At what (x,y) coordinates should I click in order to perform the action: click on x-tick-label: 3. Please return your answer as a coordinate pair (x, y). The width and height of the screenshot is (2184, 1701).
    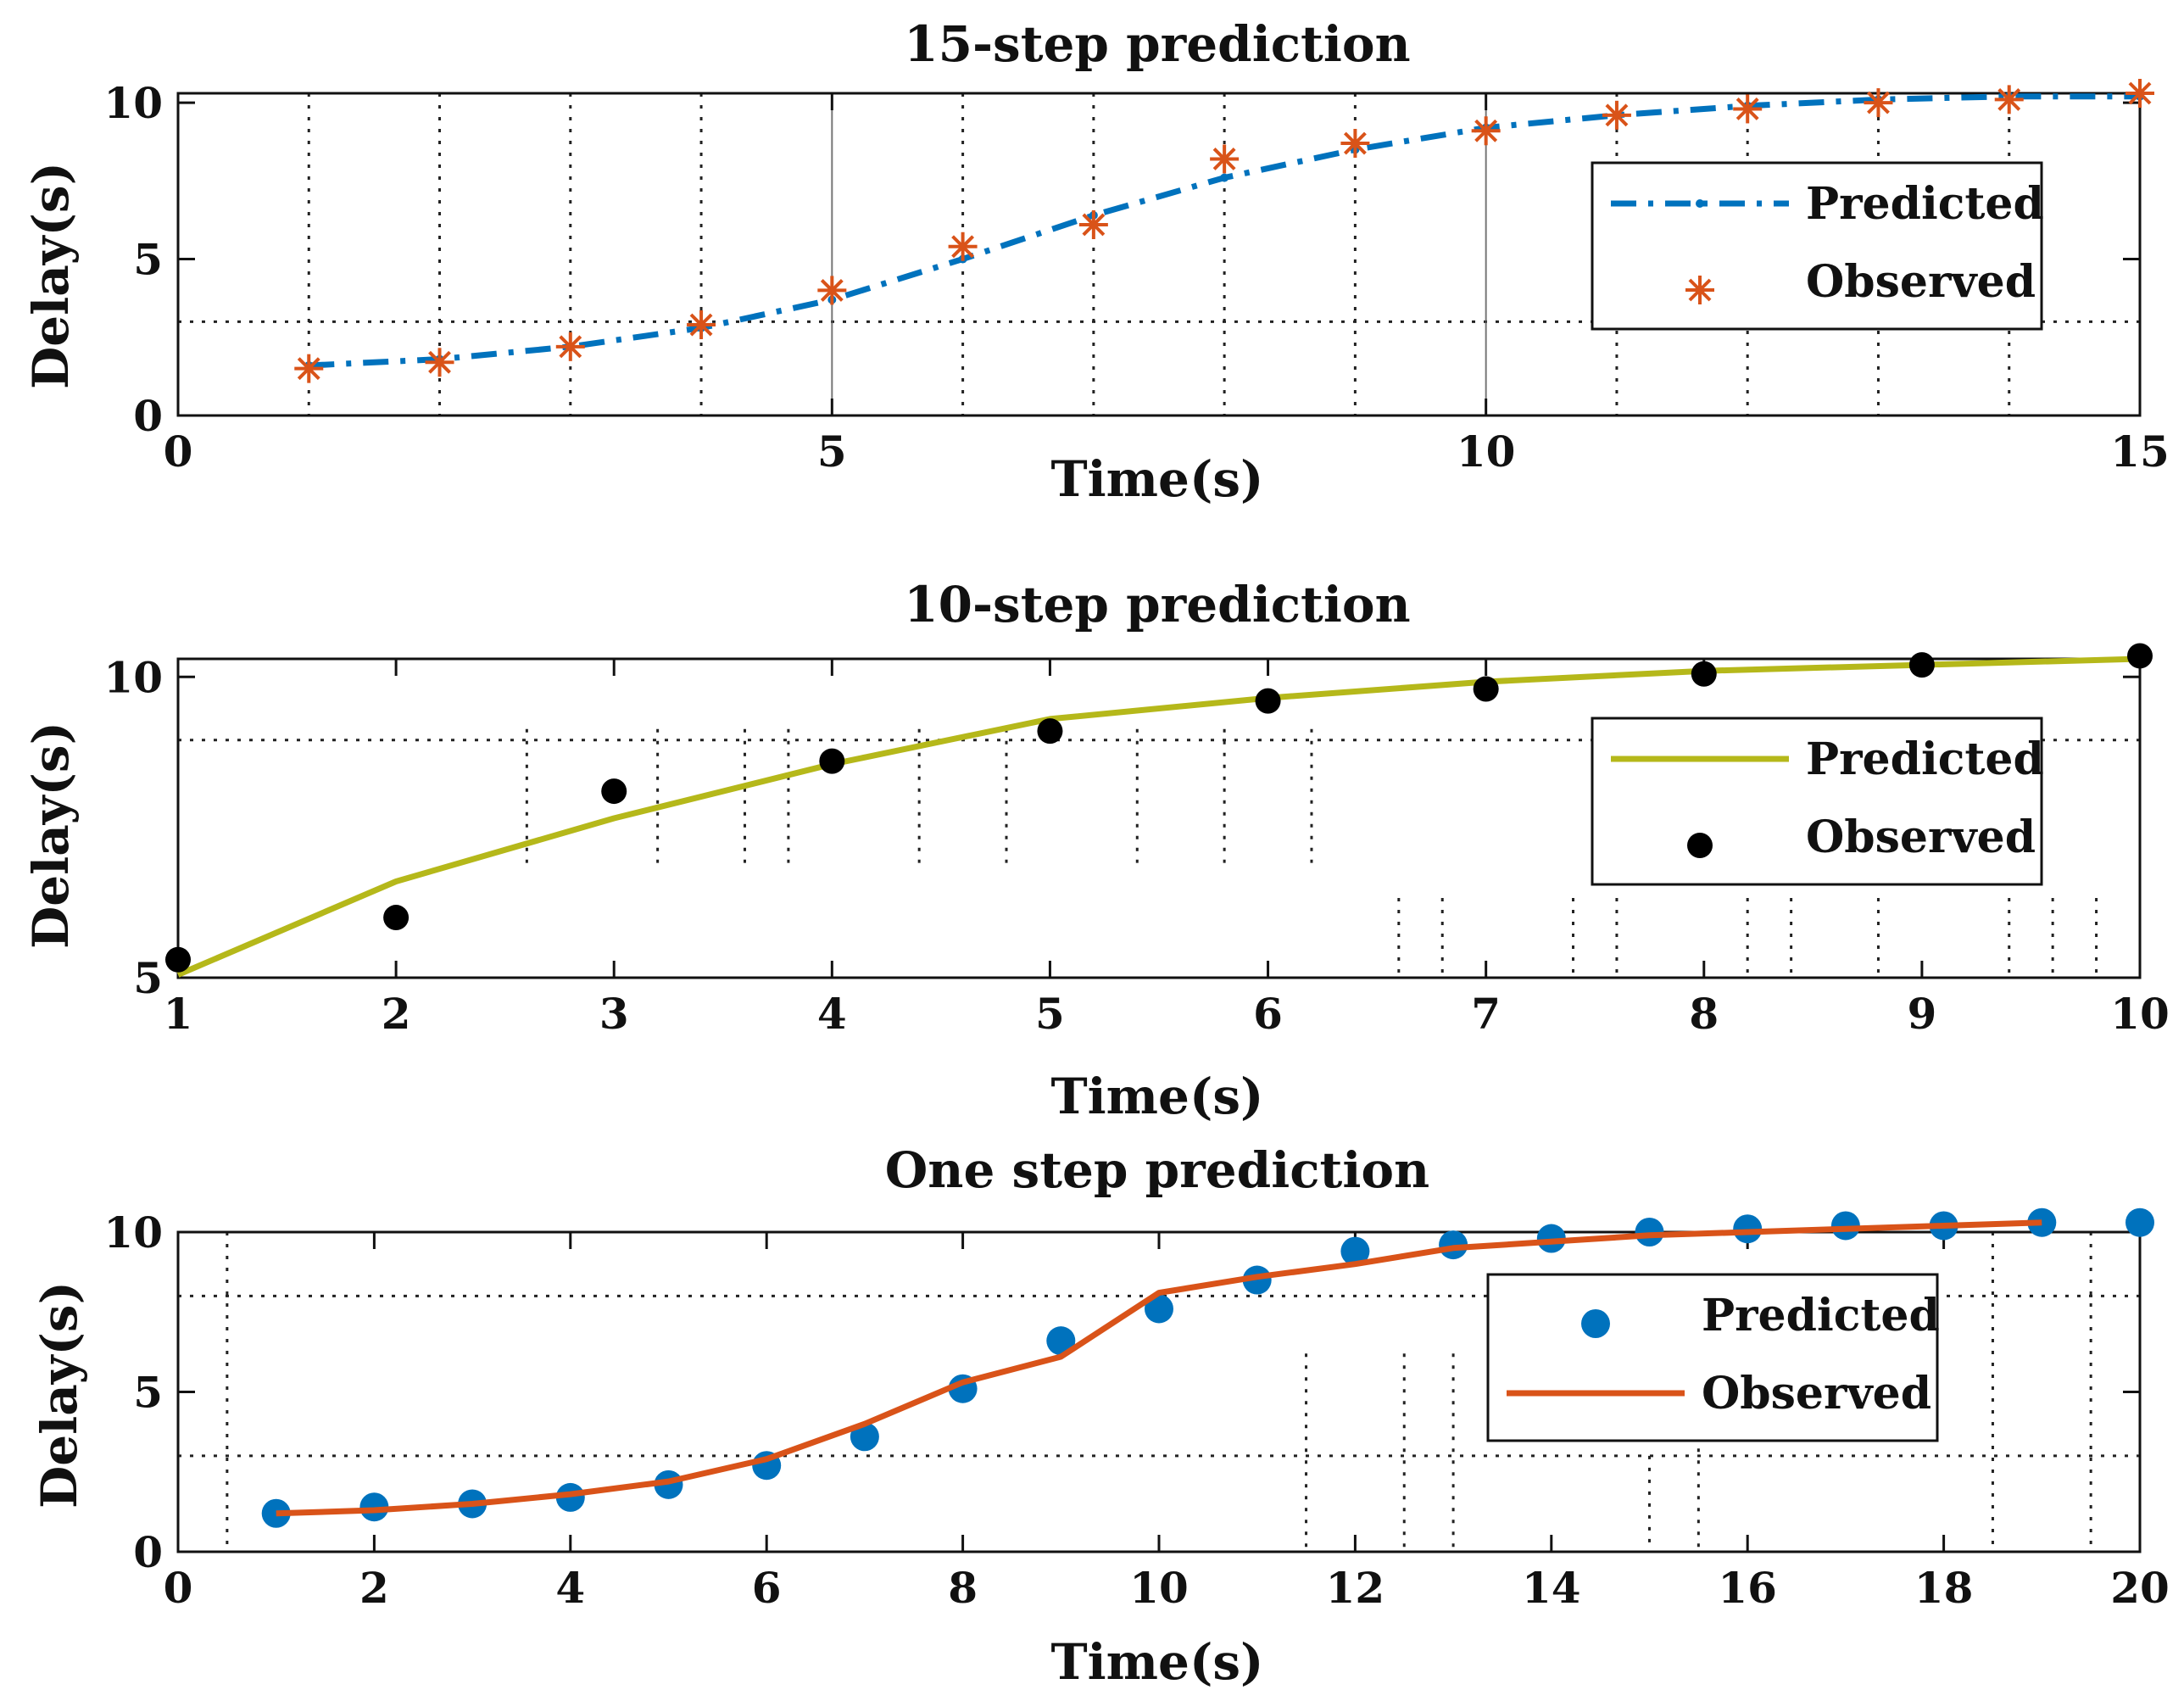
    Looking at the image, I should click on (614, 1014).